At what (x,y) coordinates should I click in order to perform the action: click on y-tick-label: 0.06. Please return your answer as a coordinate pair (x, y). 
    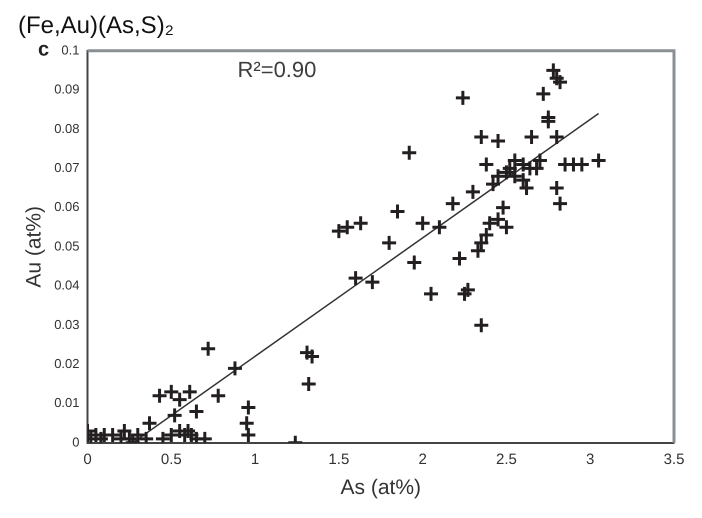
    Looking at the image, I should click on (67, 206).